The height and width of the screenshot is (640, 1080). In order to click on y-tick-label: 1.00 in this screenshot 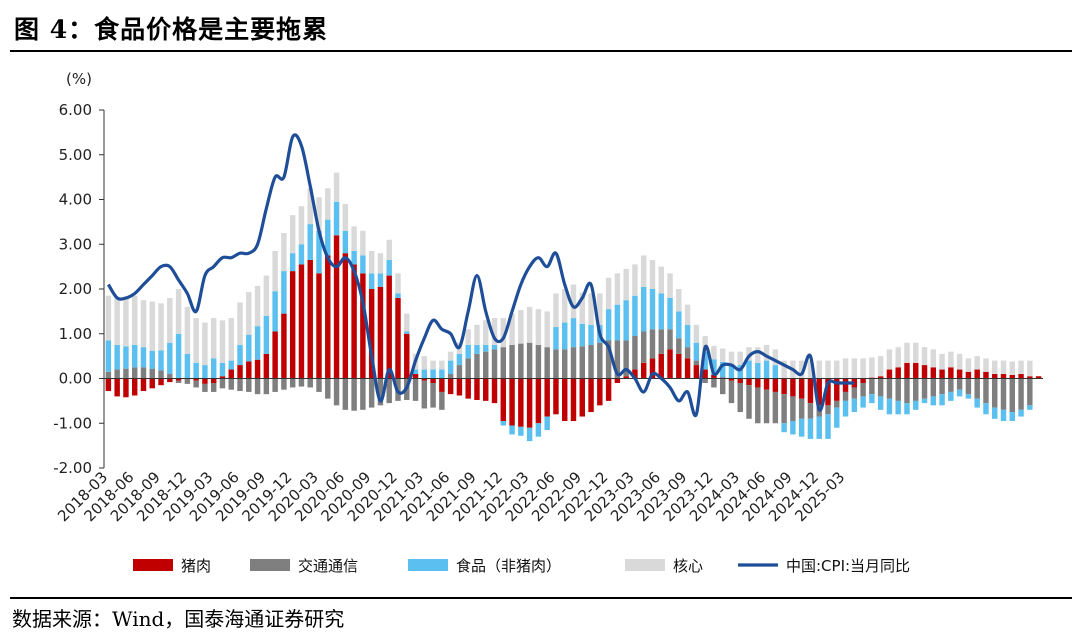, I will do `click(75, 334)`.